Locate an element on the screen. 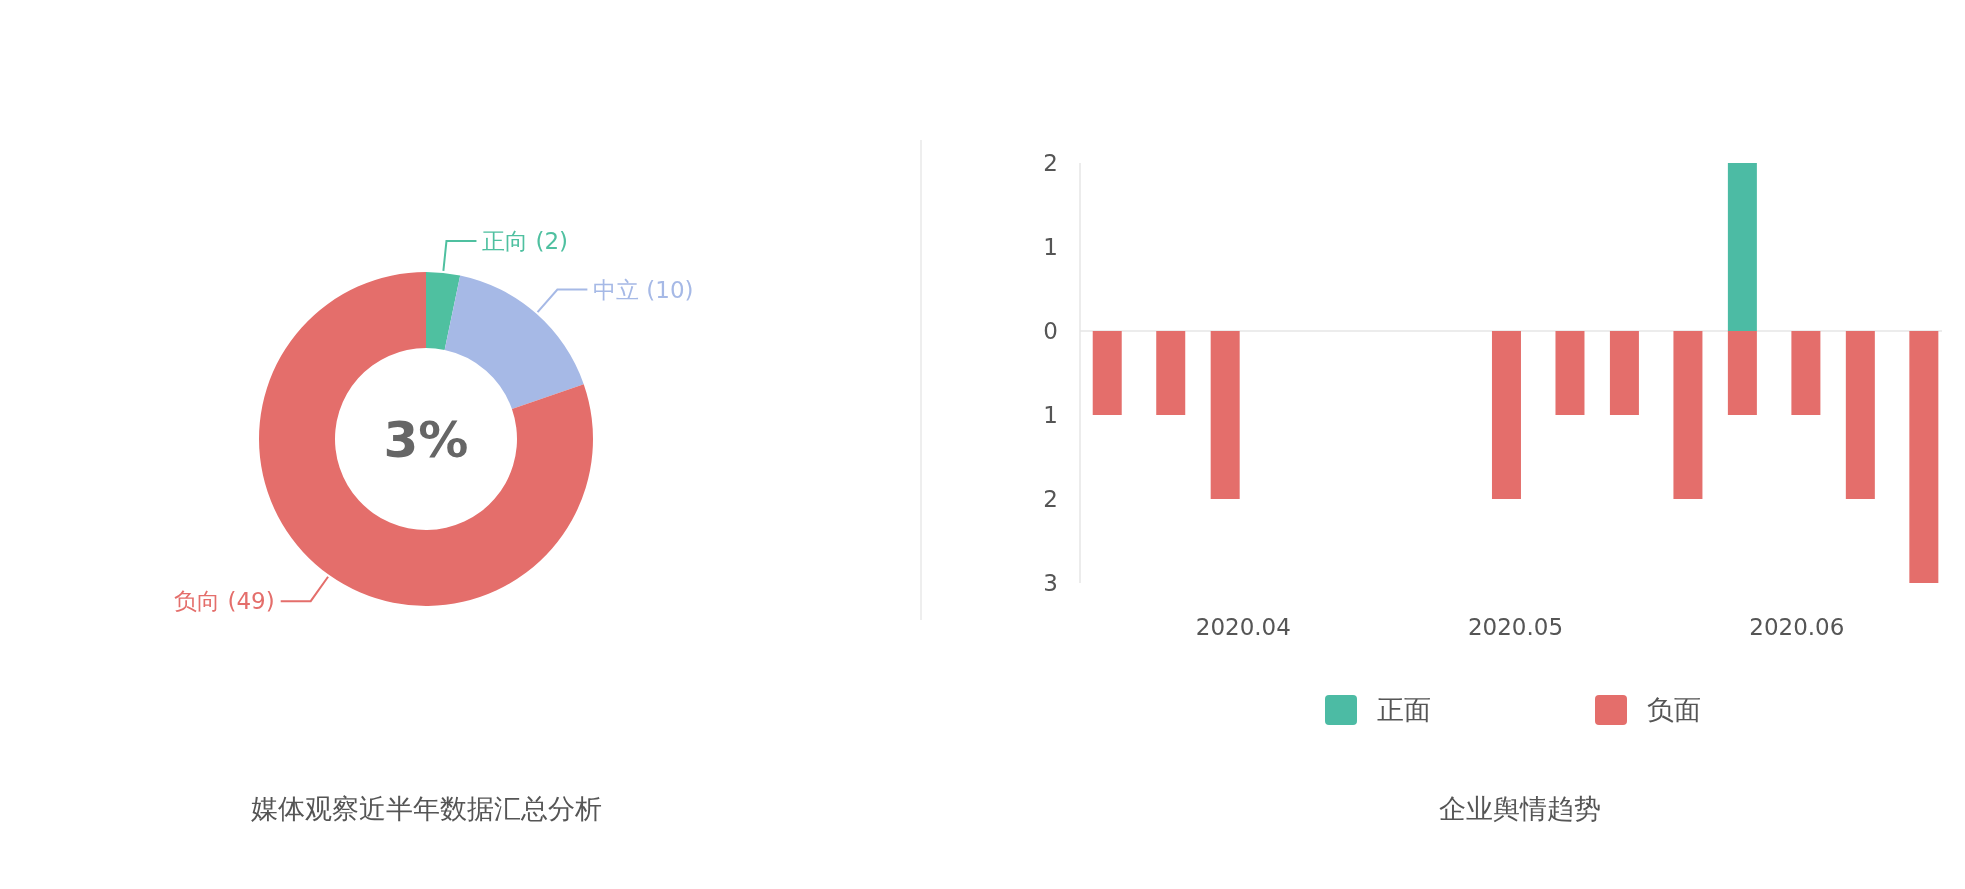  y-tick-label: 0 is located at coordinates (1050, 331).